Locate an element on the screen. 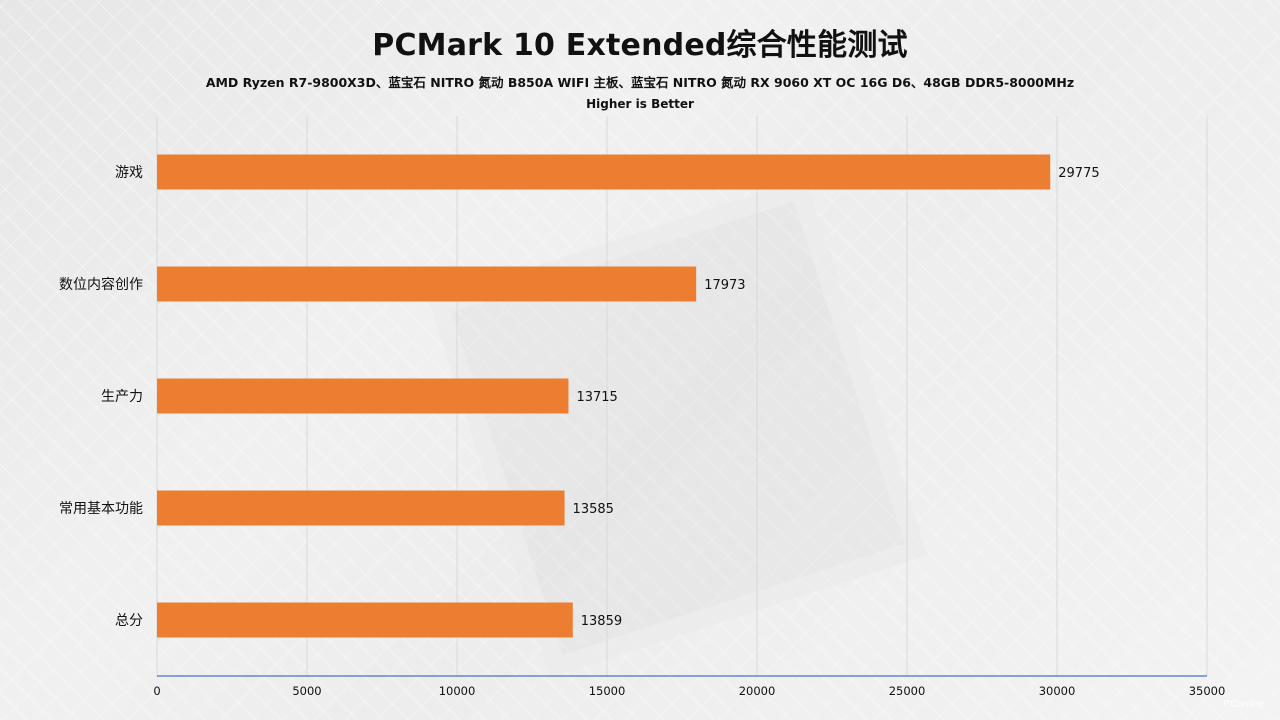 The height and width of the screenshot is (720, 1280). x-tick-label: 35000 is located at coordinates (1207, 691).